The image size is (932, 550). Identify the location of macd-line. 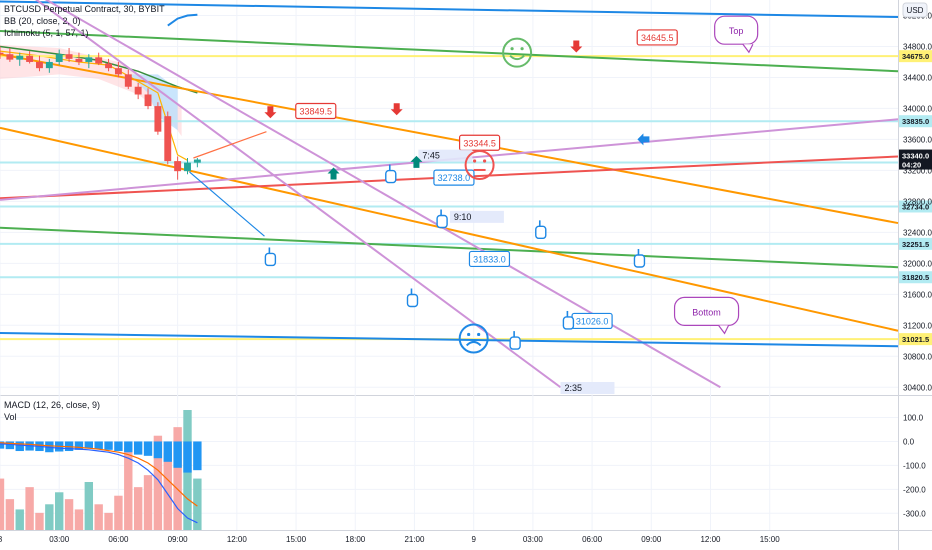
(99, 483).